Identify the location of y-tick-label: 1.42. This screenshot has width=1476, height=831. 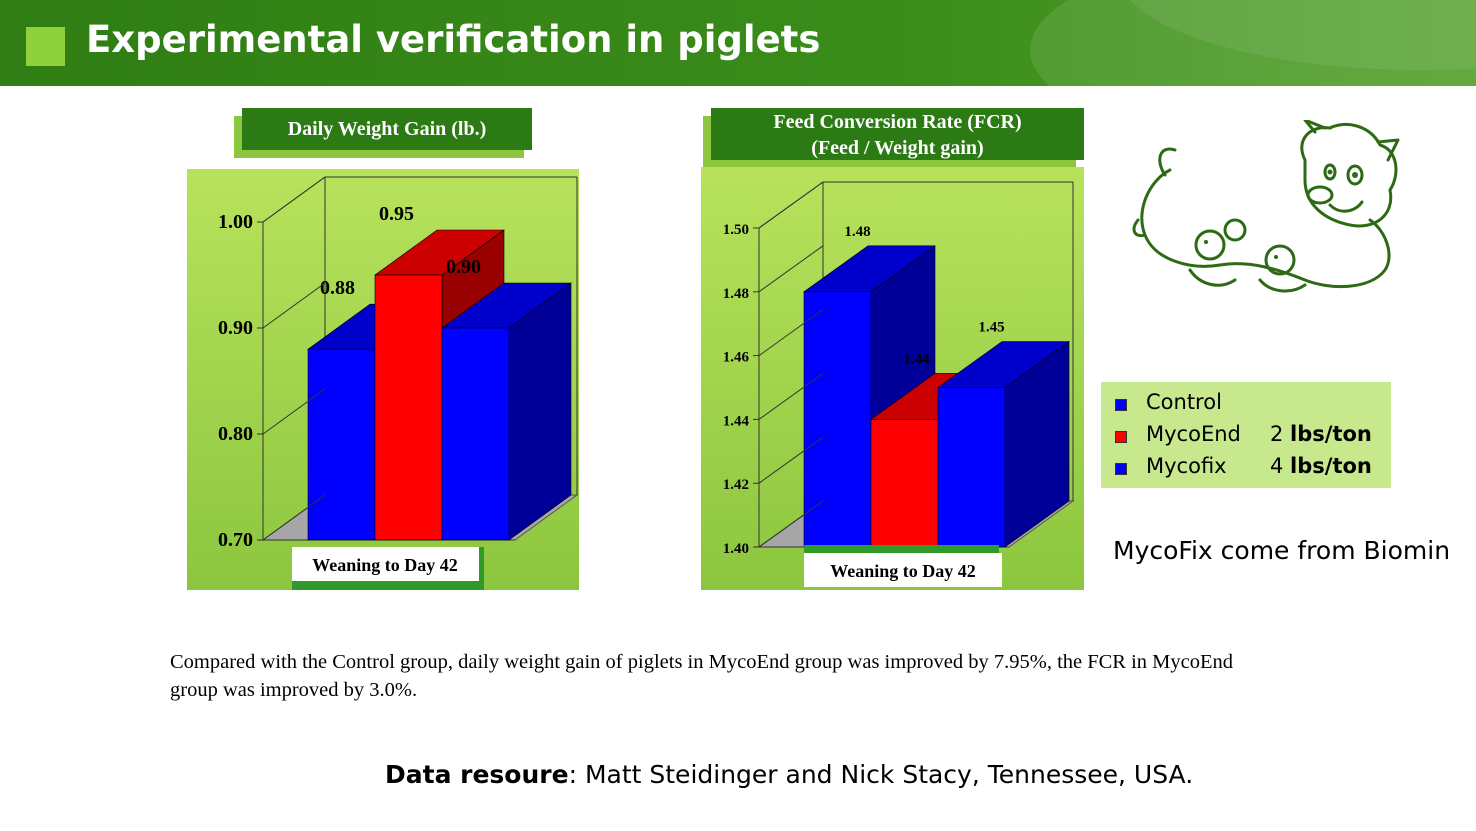
(736, 485).